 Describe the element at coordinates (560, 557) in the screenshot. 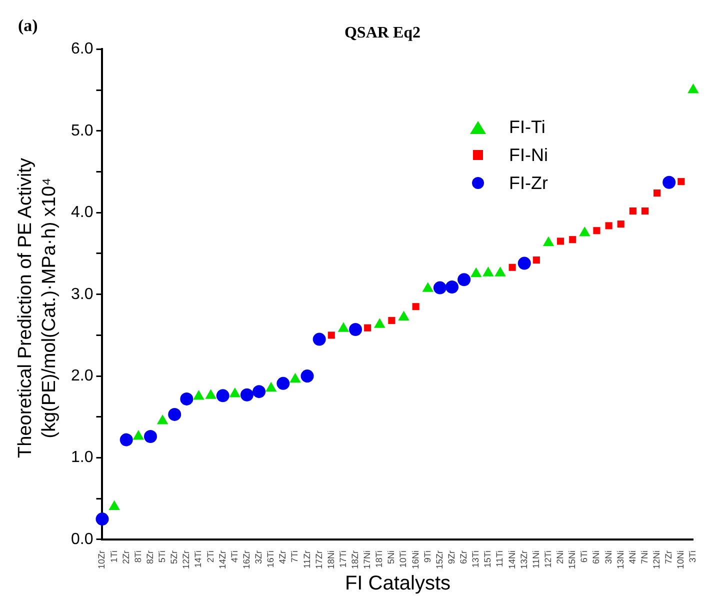

I see `x-tick-label: 2Ni` at that location.